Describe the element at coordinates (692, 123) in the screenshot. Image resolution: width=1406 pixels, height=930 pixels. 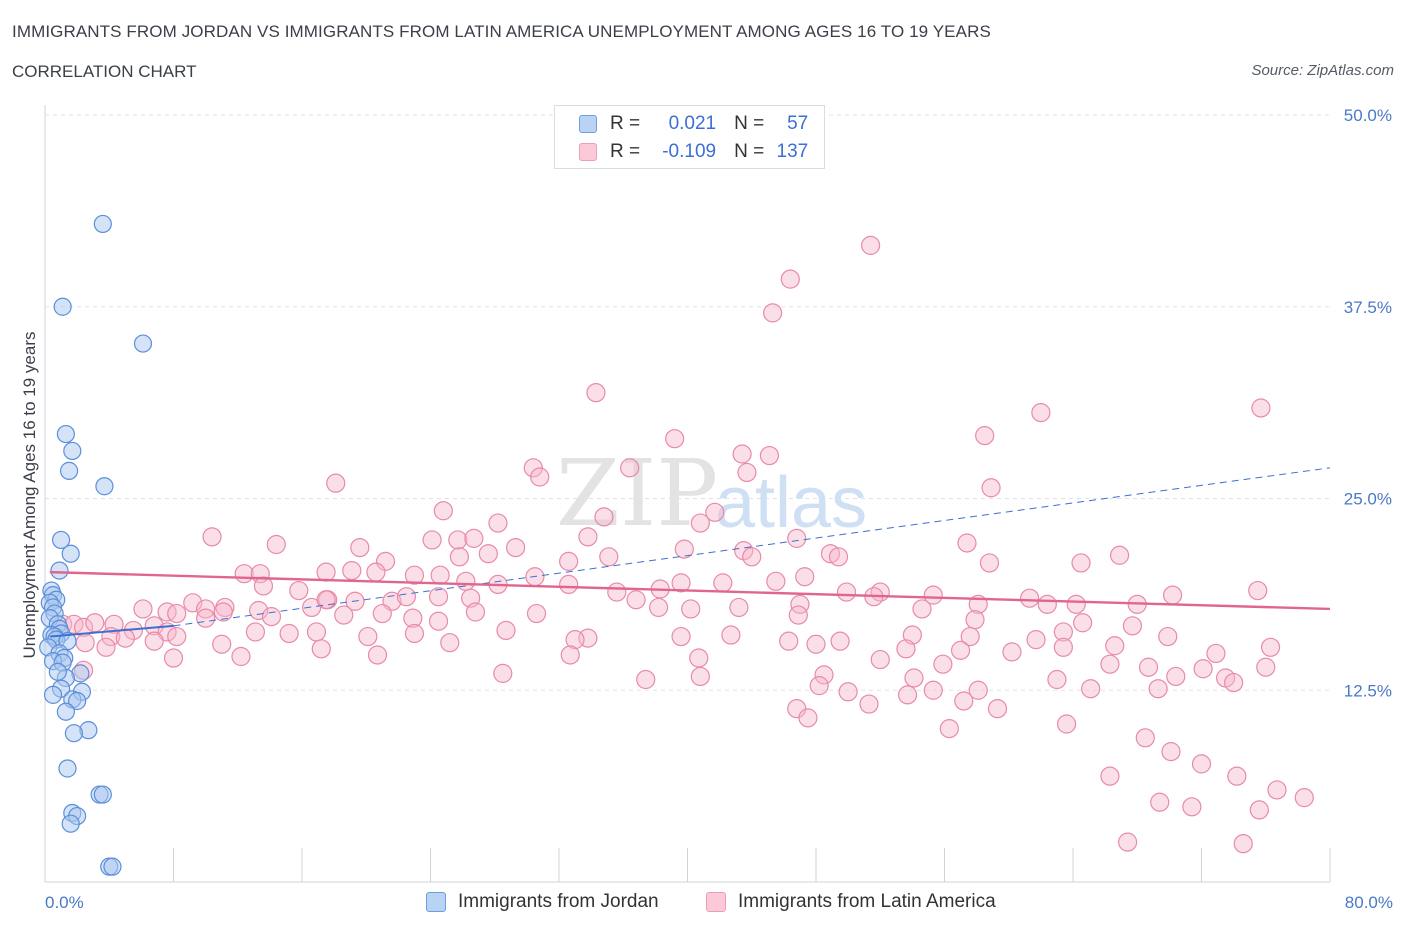
I see `r-value-jordan: 0.021` at that location.